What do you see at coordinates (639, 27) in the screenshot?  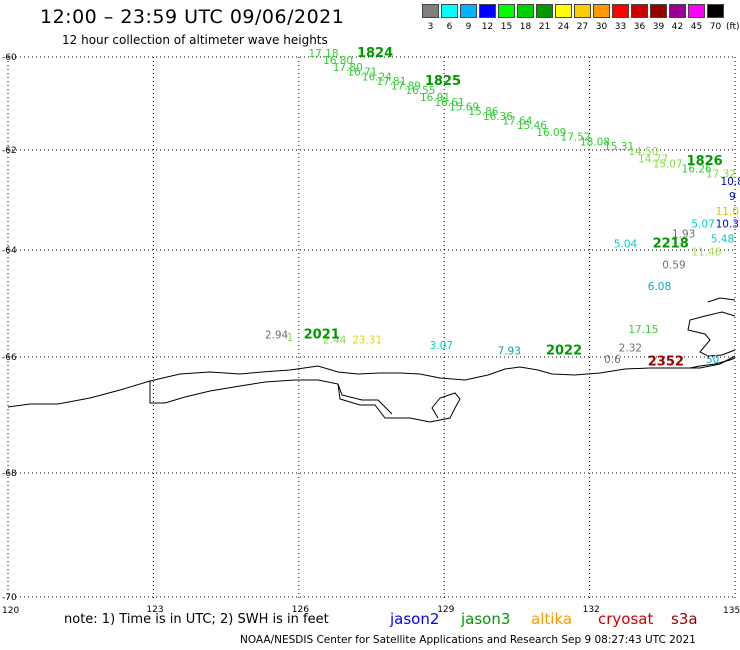 I see `legend-value: 36` at bounding box center [639, 27].